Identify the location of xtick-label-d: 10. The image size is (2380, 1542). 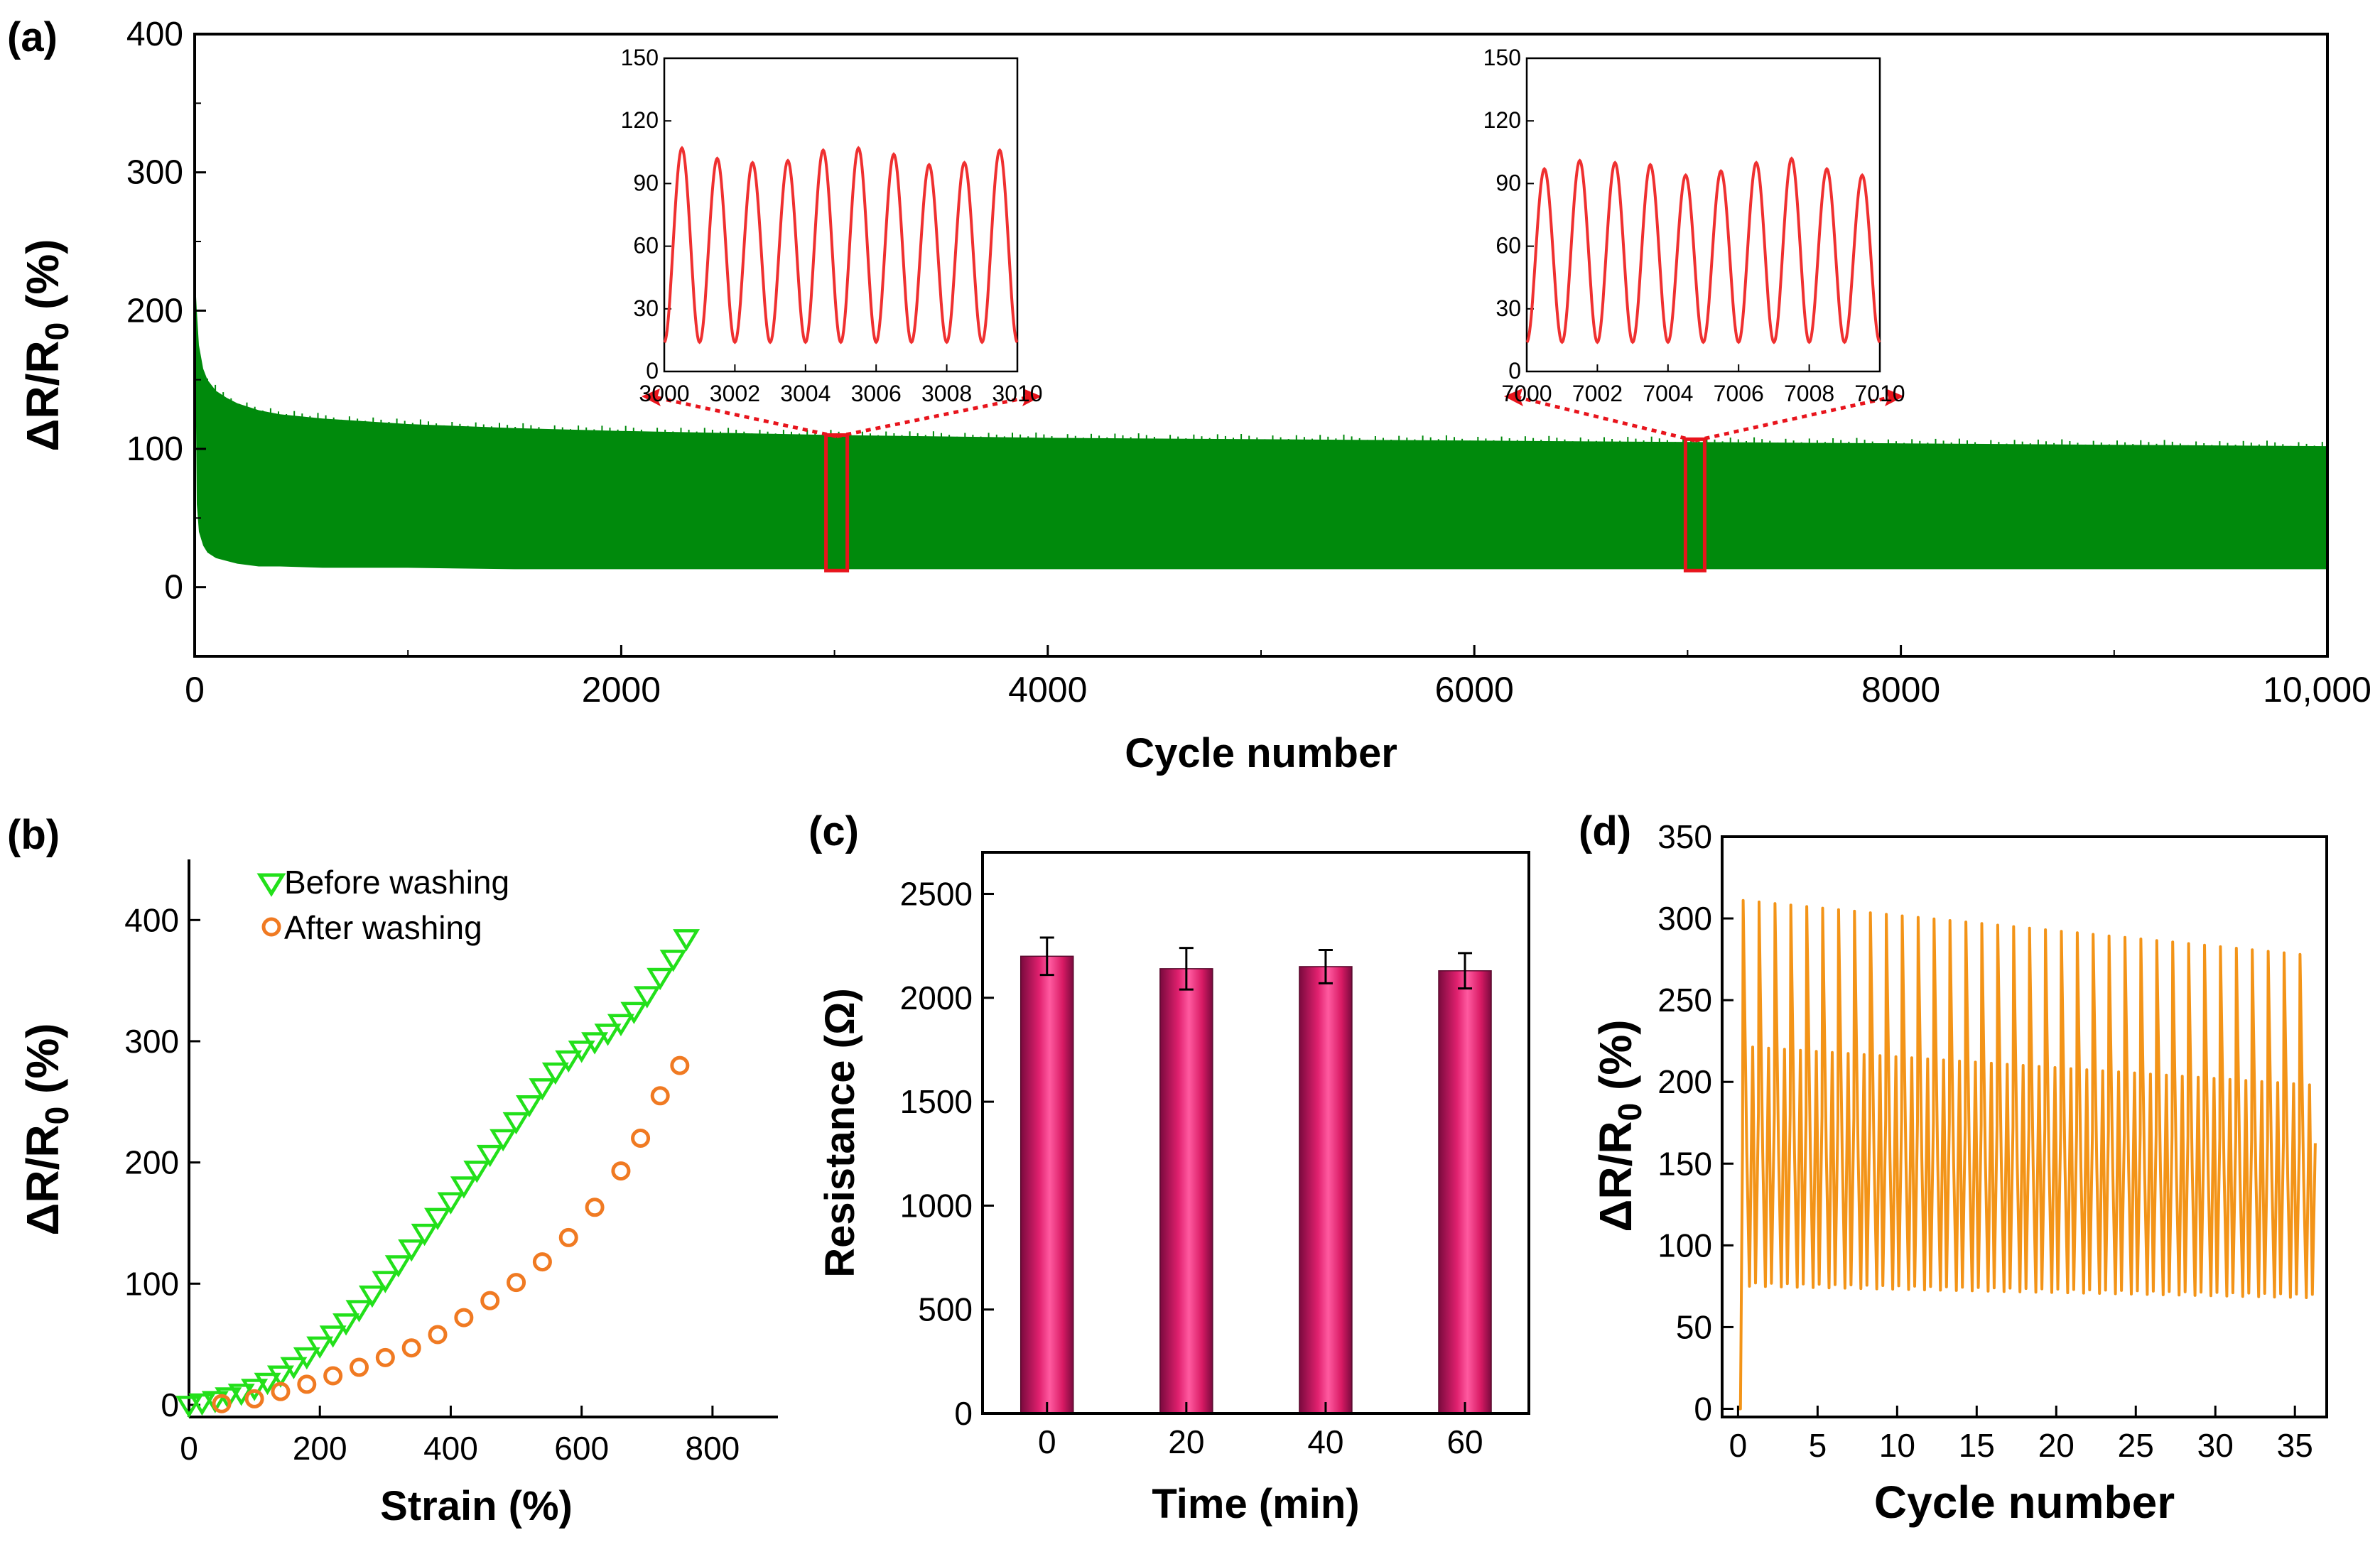
(1897, 1445).